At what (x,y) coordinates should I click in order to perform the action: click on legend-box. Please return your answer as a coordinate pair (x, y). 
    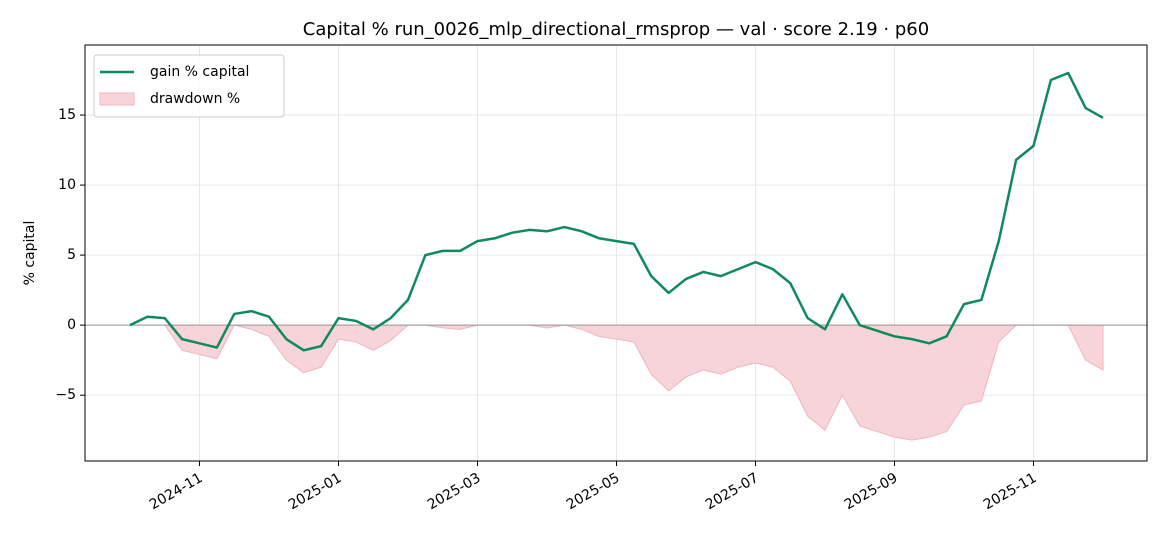
    Looking at the image, I should click on (189, 86).